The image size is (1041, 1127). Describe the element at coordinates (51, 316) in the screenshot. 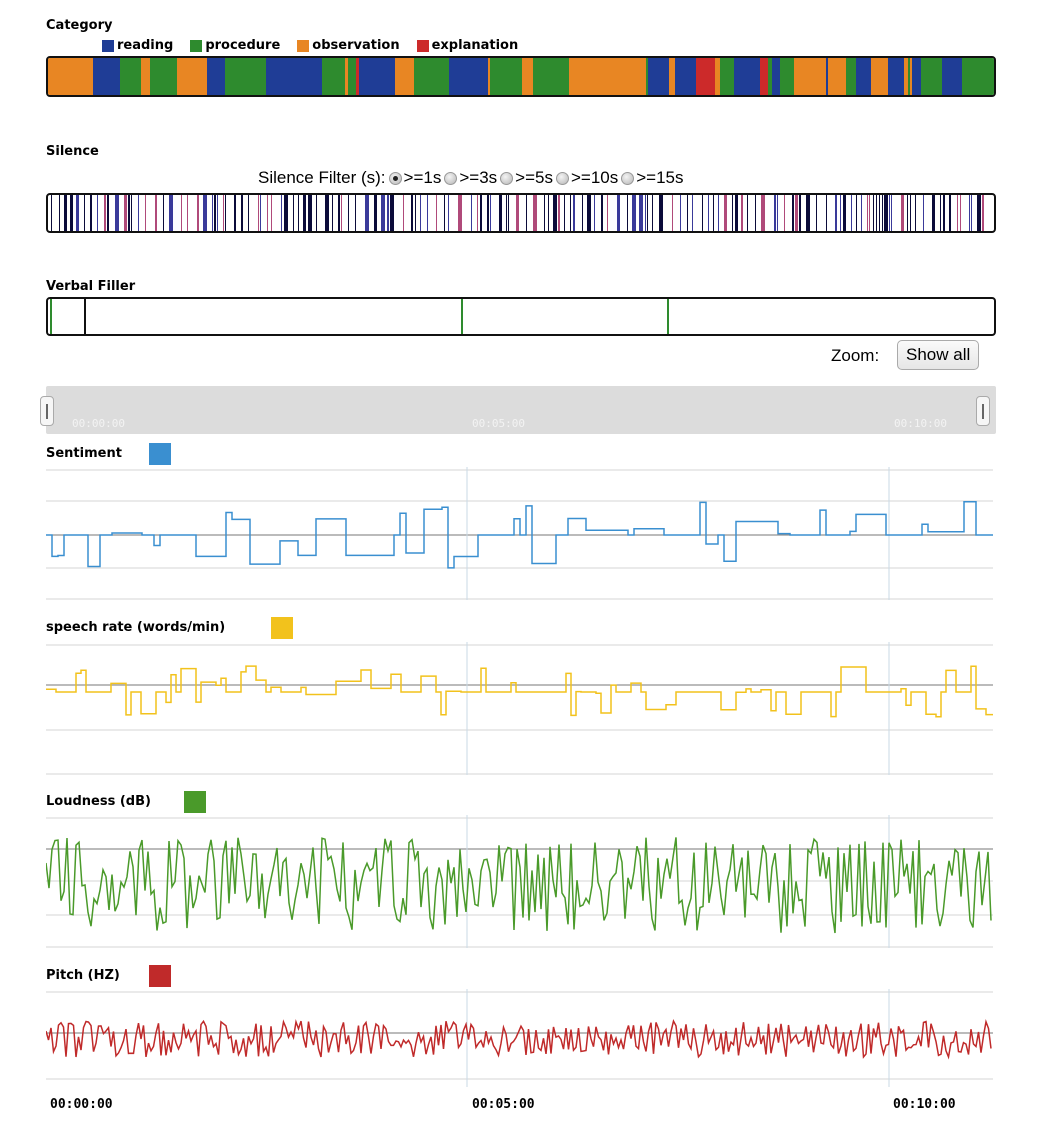

I see `verbal-filler-marker` at that location.